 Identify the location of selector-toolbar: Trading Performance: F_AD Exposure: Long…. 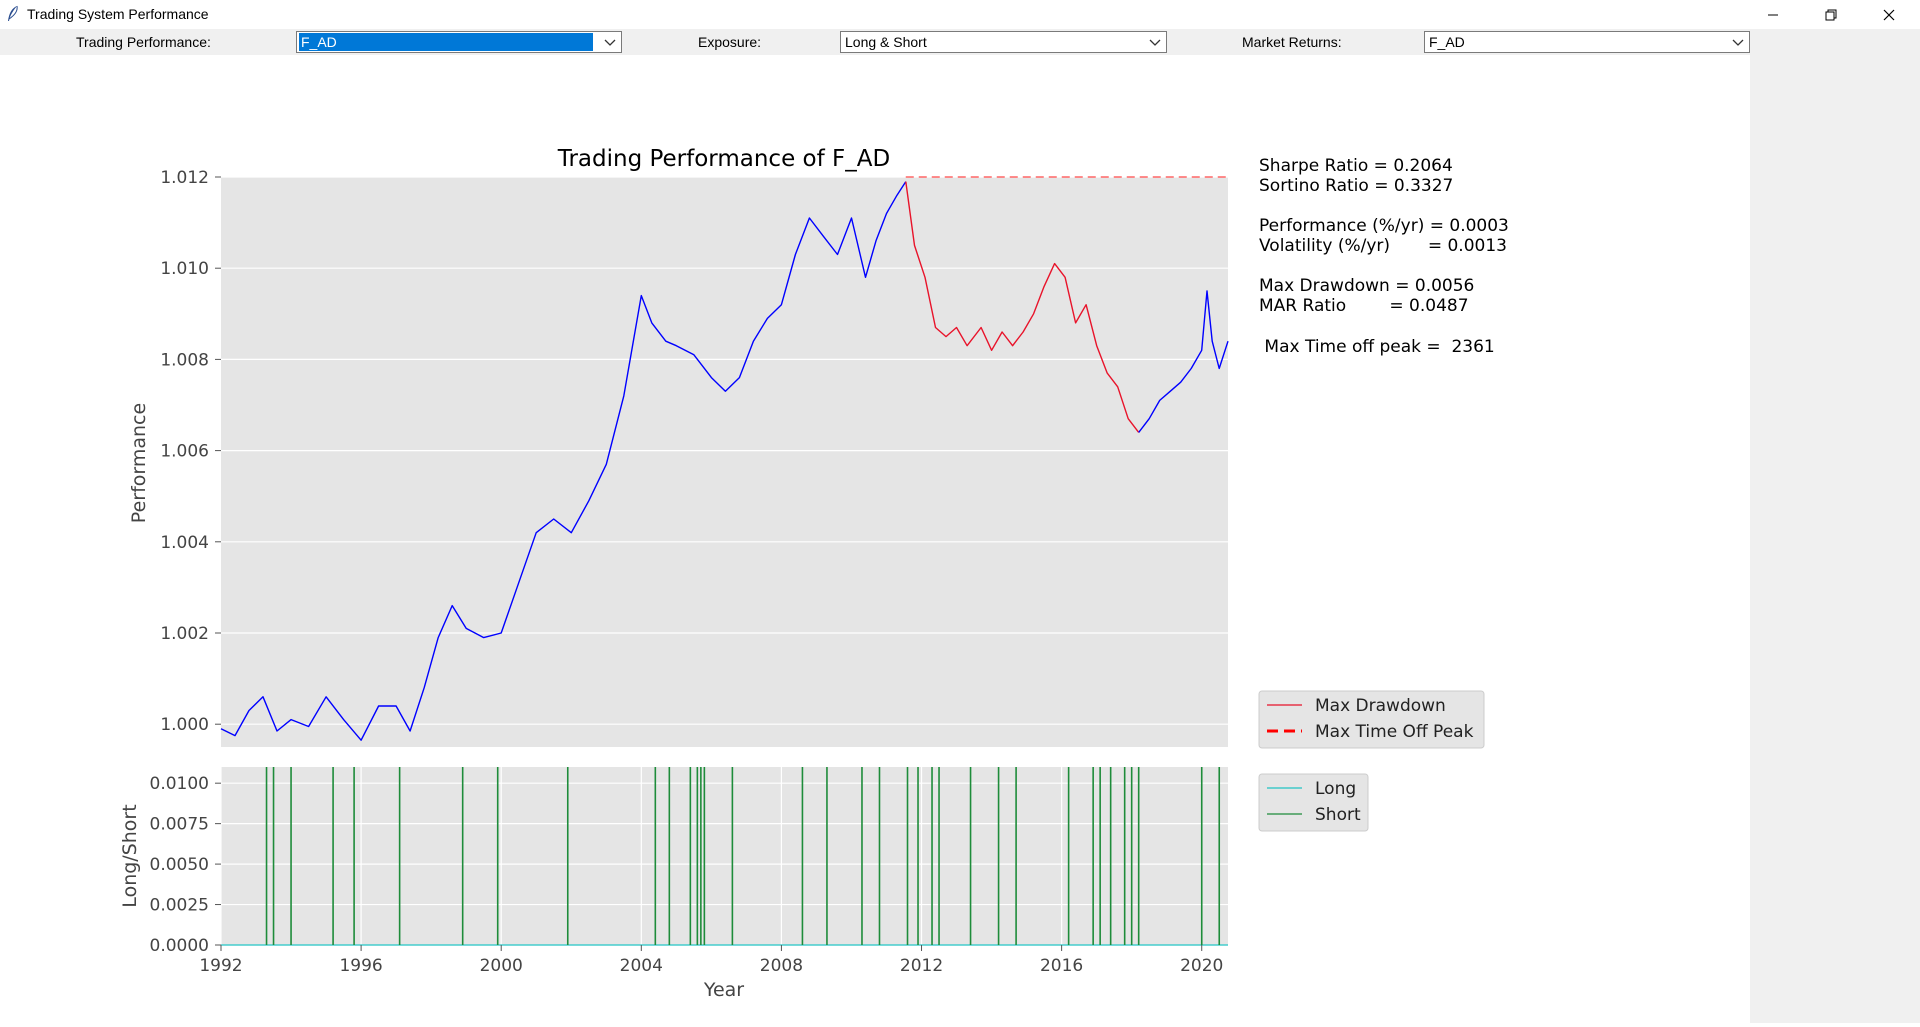
(960, 42).